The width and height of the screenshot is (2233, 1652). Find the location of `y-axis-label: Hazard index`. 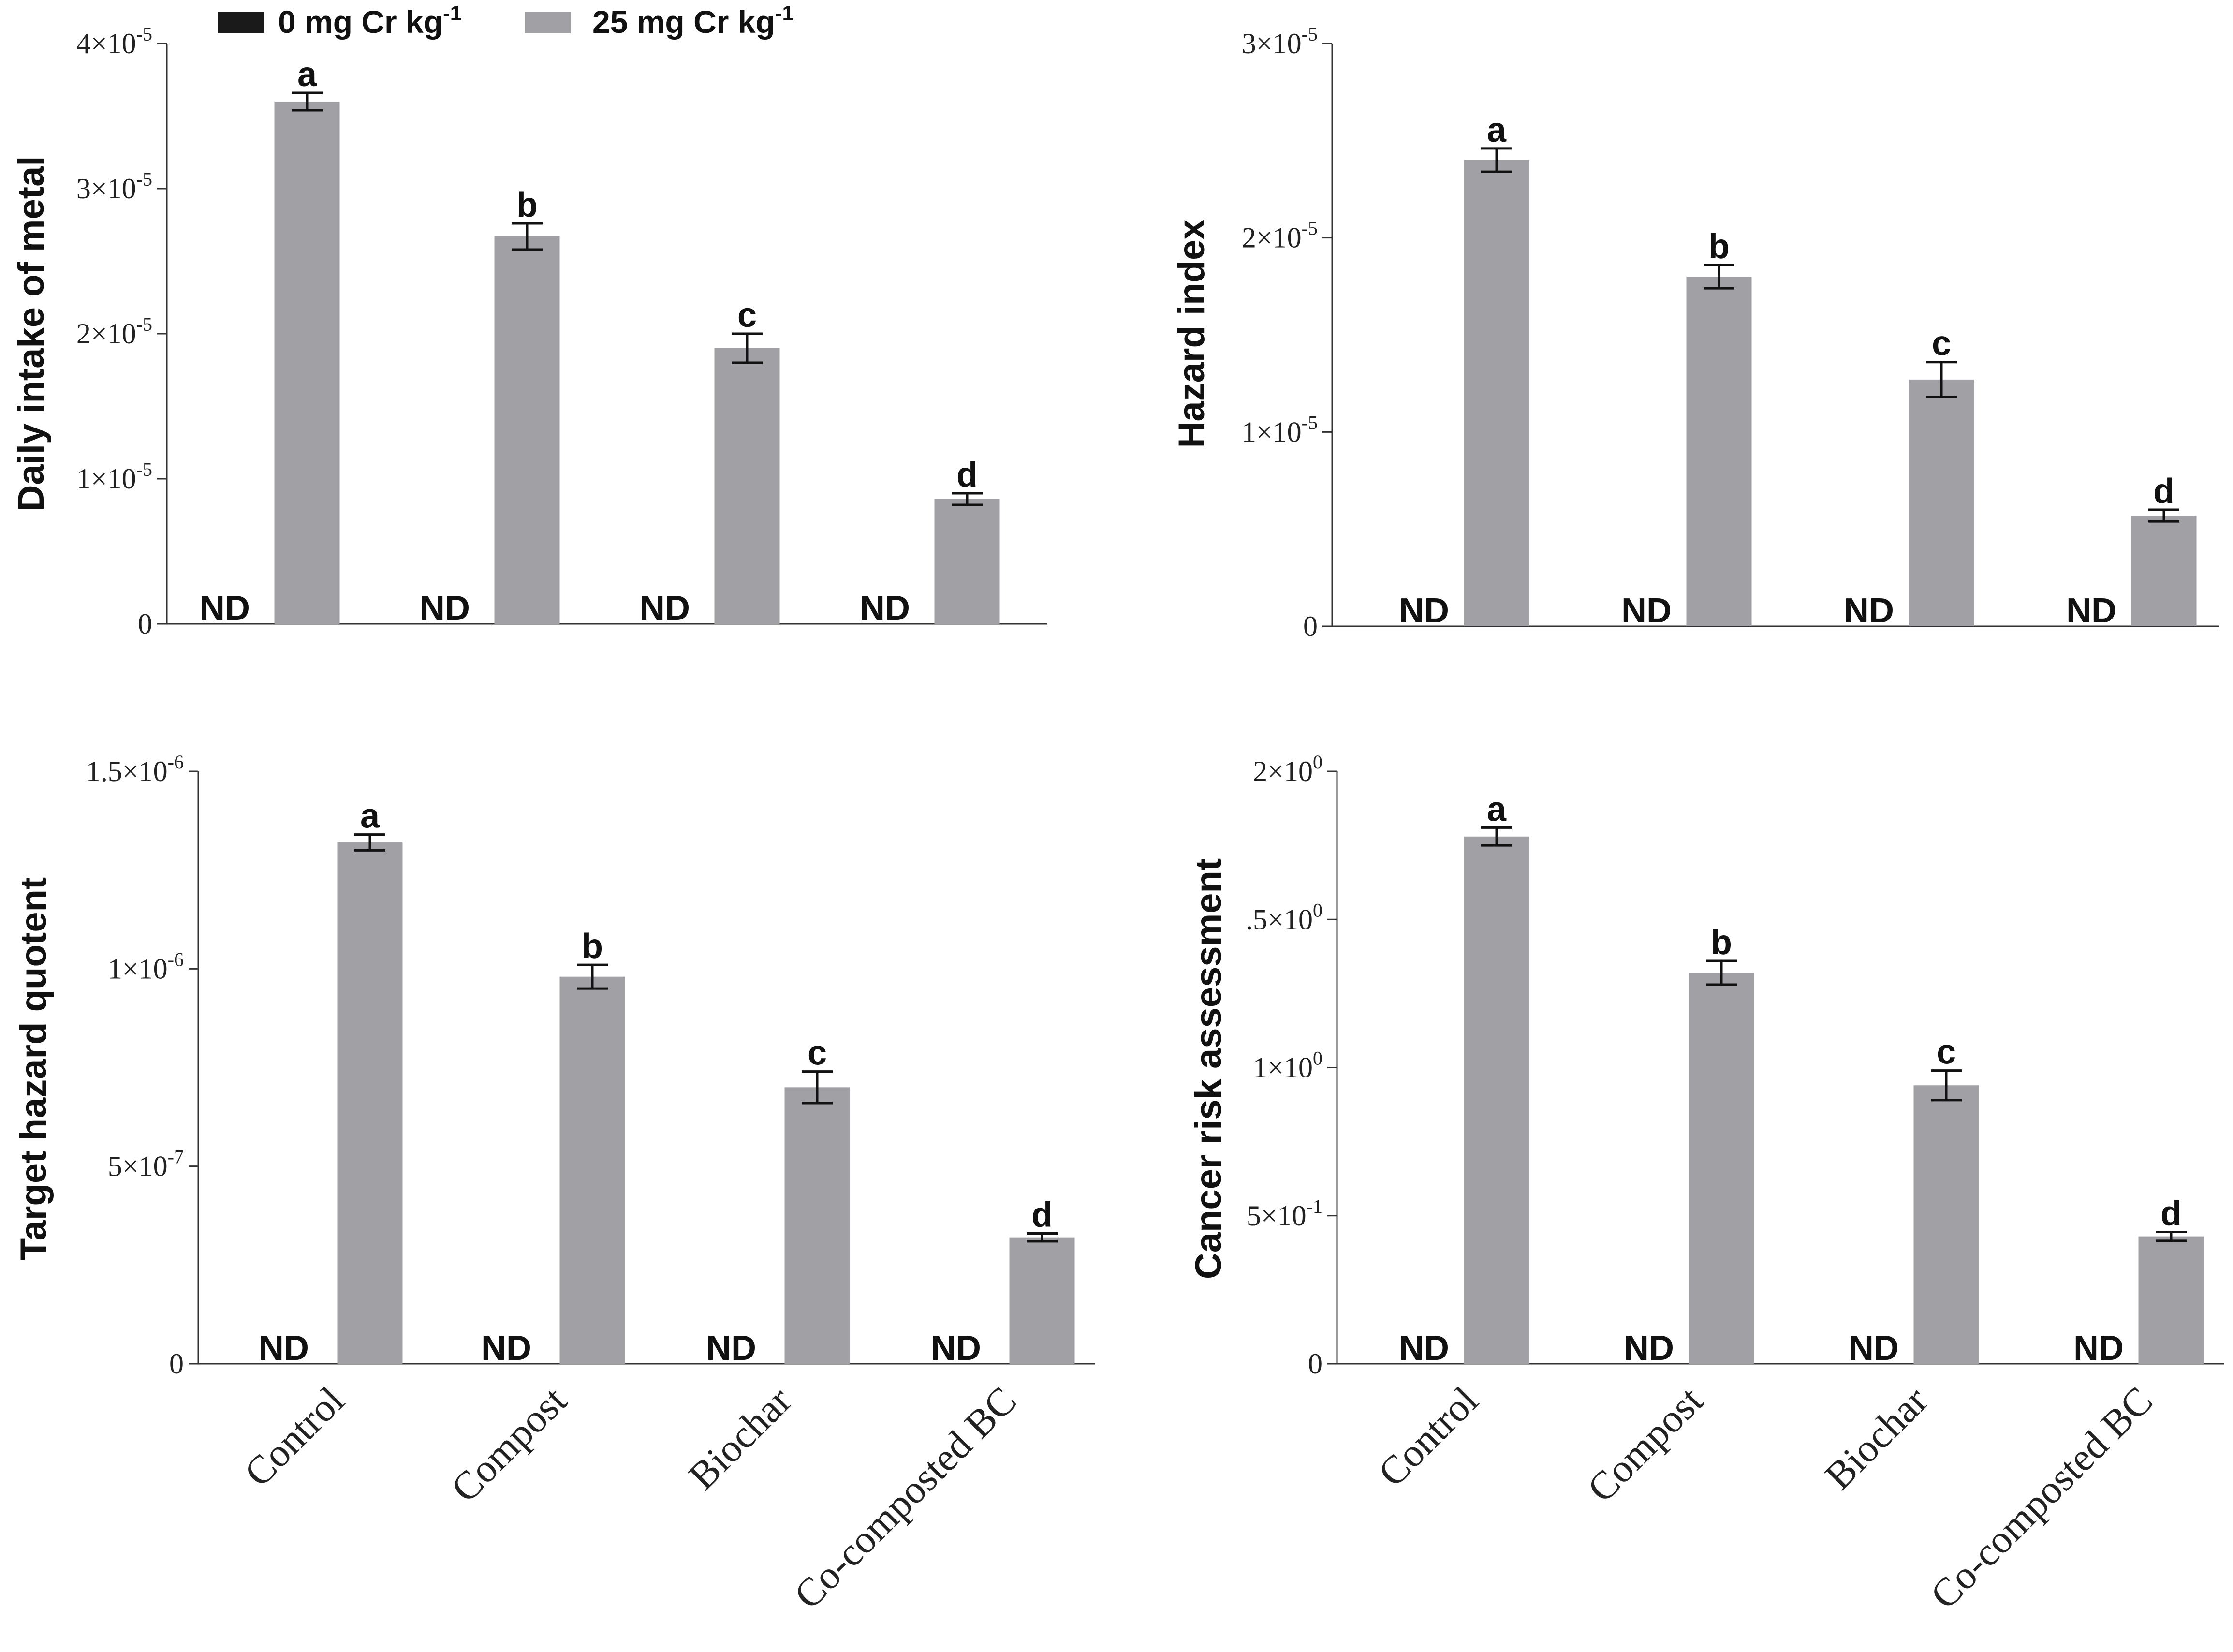

y-axis-label: Hazard index is located at coordinates (1191, 333).